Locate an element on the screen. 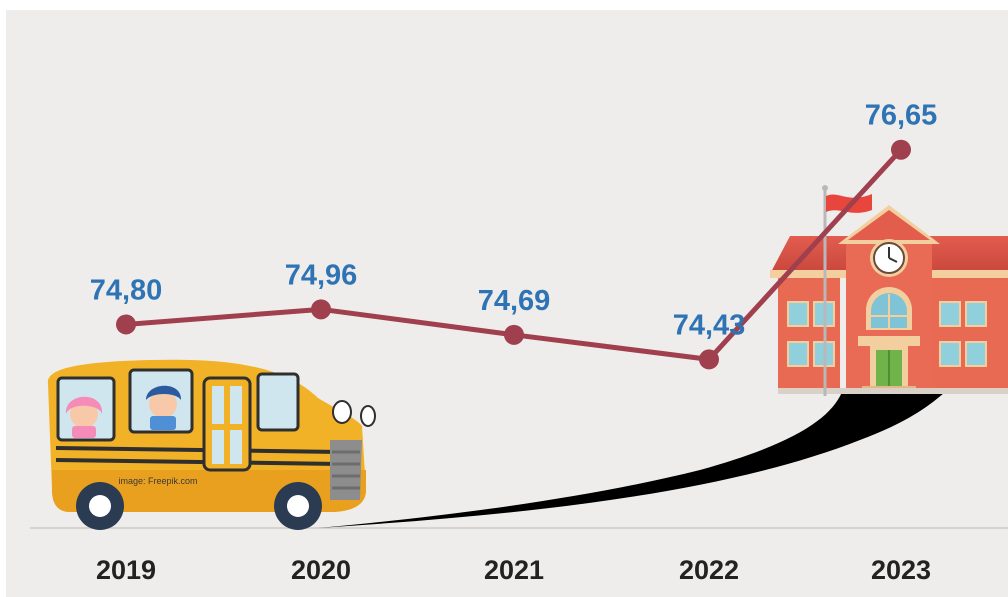 The height and width of the screenshot is (597, 1008). bus-illustration is located at coordinates (211, 444).